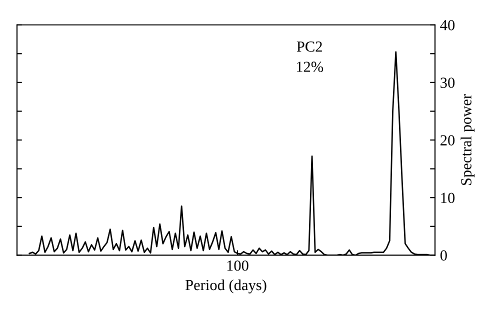 The width and height of the screenshot is (500, 323). Describe the element at coordinates (447, 83) in the screenshot. I see `y-tick-label: 30` at that location.